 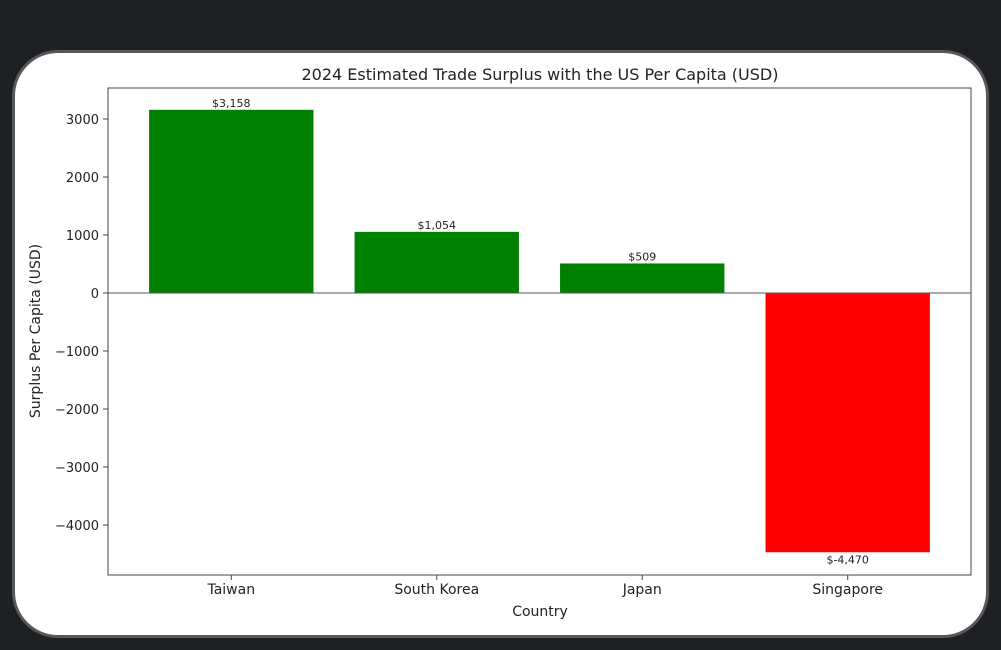 I want to click on bar-taiwan, so click(x=231, y=201).